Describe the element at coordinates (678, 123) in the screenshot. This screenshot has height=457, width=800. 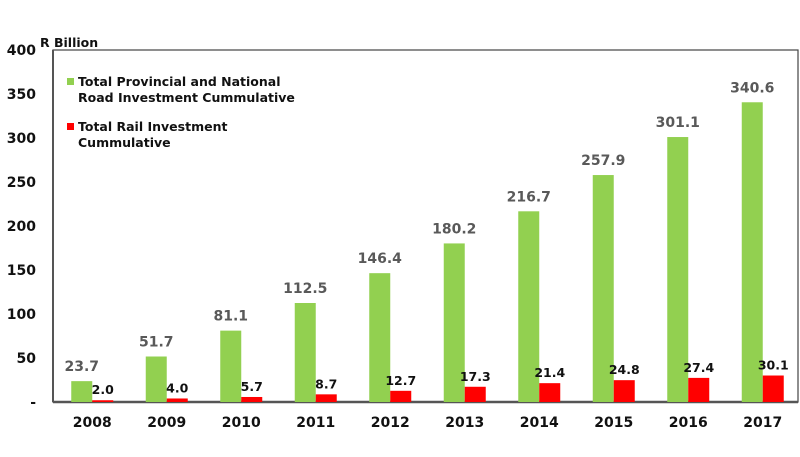
I see `data-label-road-2016: 301.1` at that location.